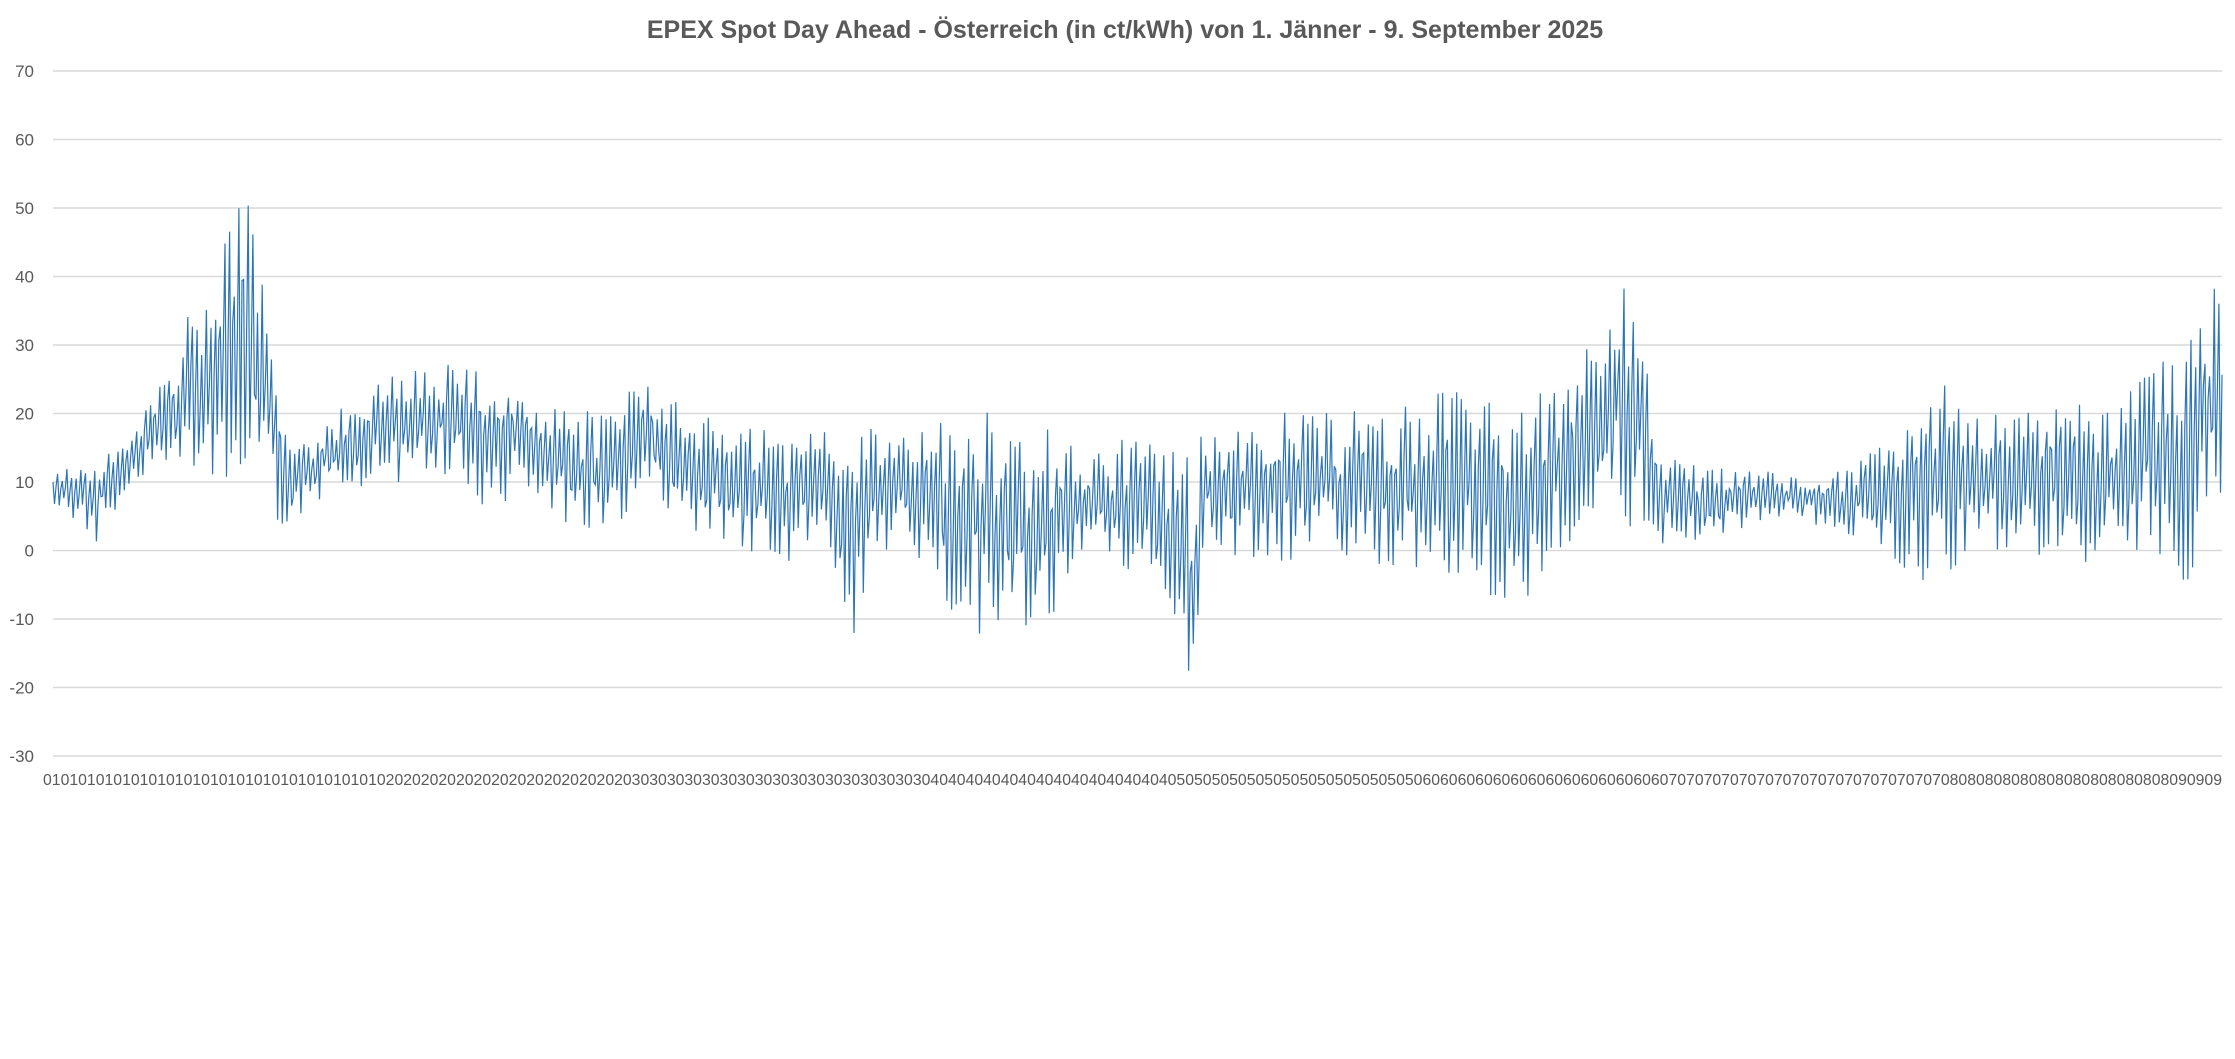  What do you see at coordinates (21, 688) in the screenshot?
I see `y-tick-label: -20` at bounding box center [21, 688].